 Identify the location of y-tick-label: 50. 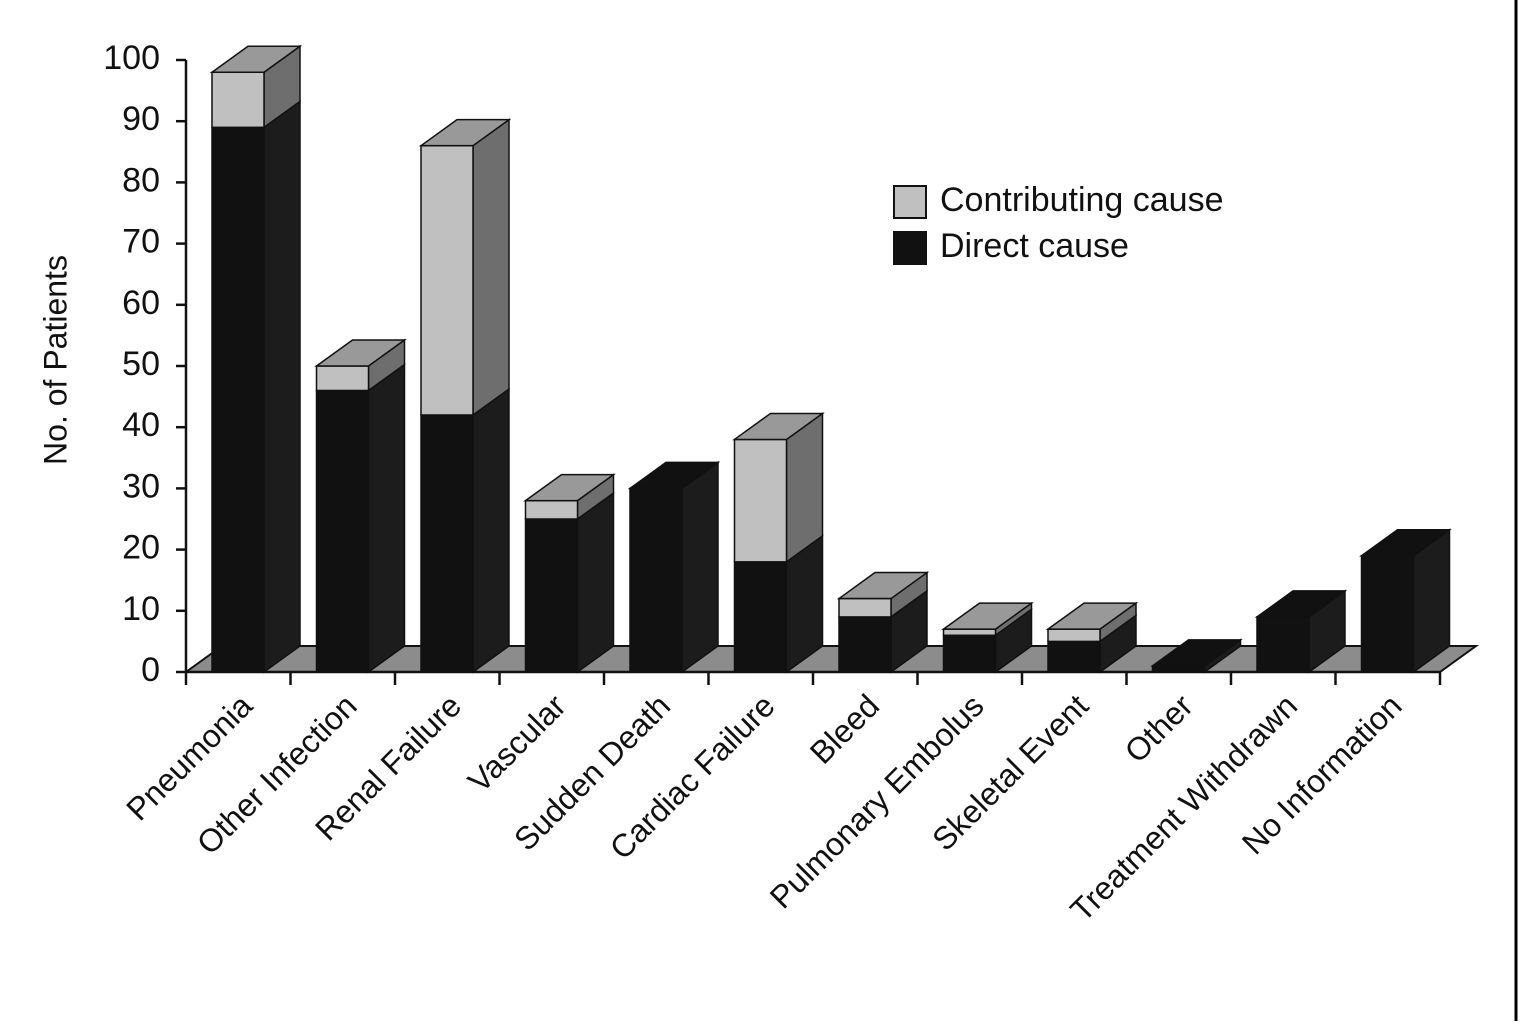
(141, 364).